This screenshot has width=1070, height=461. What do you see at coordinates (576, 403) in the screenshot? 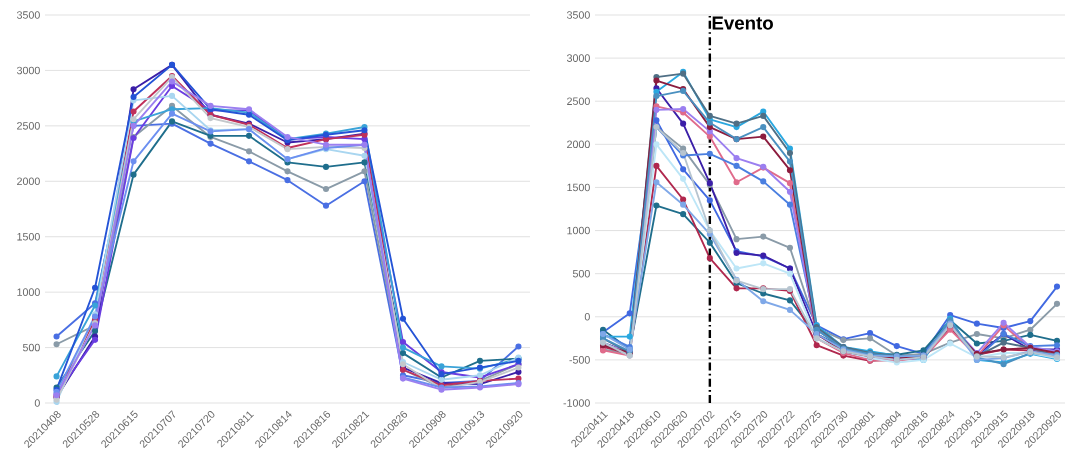
I see `y-tick-label: -1000` at bounding box center [576, 403].